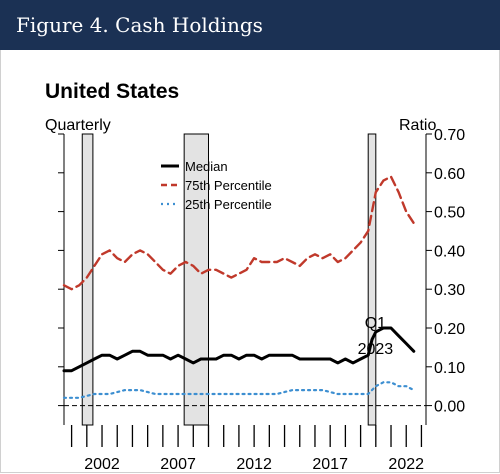  I want to click on y-tick-label-0: 0.00, so click(449, 407).